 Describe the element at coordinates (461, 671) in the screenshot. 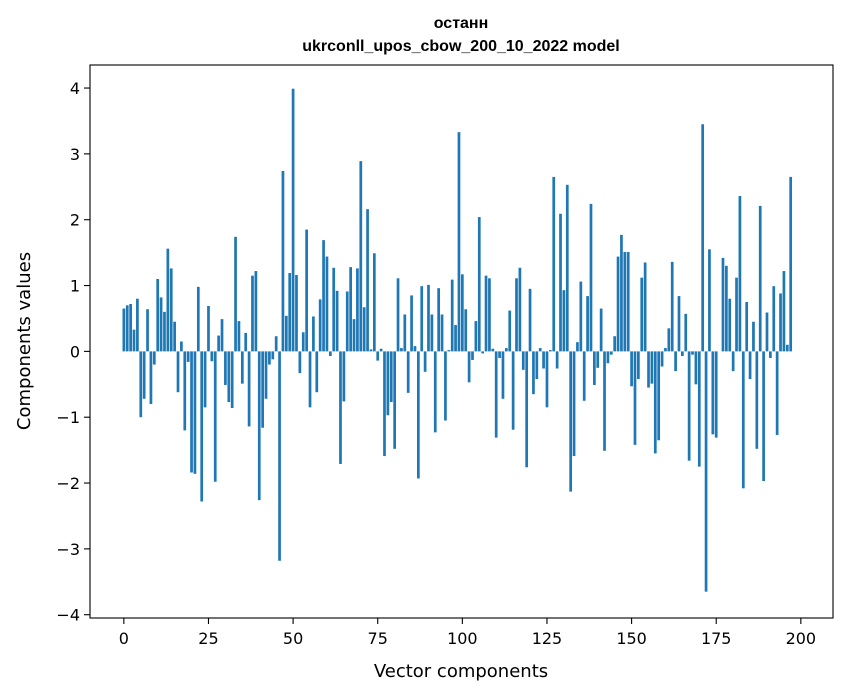

I see `x-axis-label: Vector components` at that location.